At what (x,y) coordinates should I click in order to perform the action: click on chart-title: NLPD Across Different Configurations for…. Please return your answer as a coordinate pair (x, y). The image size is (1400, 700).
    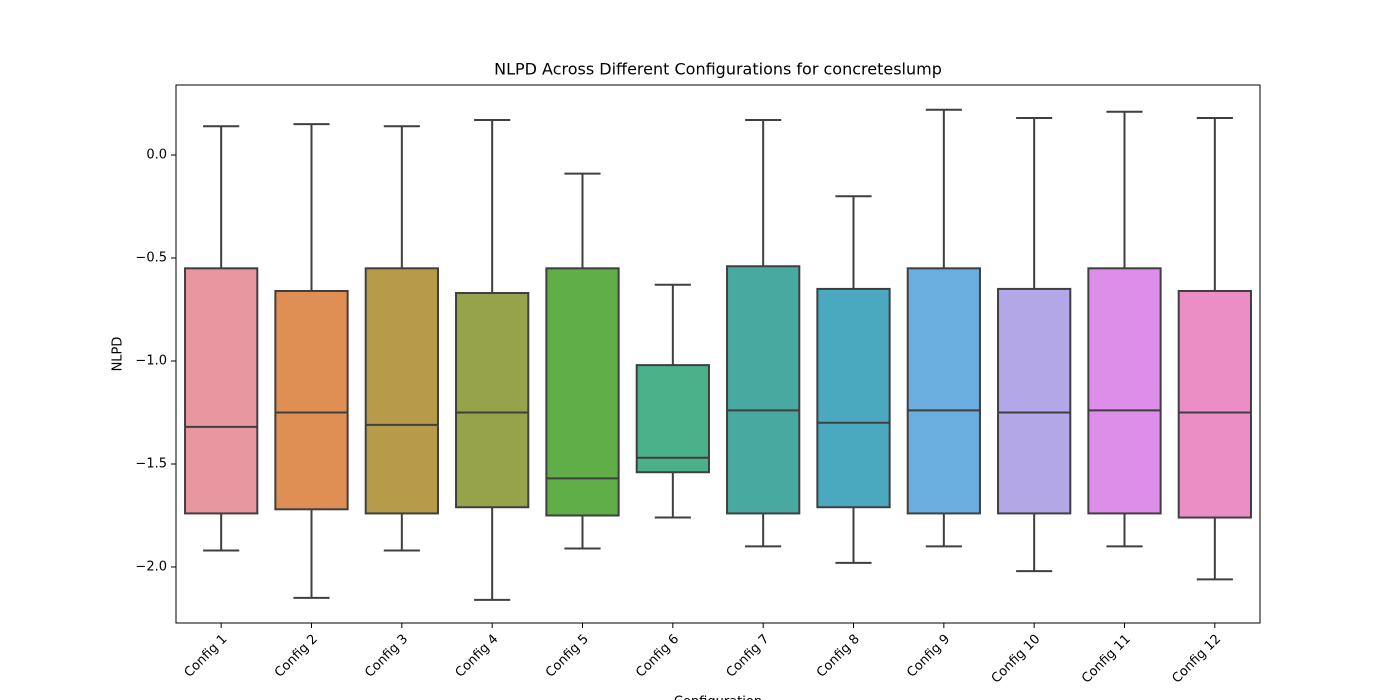
    Looking at the image, I should click on (718, 69).